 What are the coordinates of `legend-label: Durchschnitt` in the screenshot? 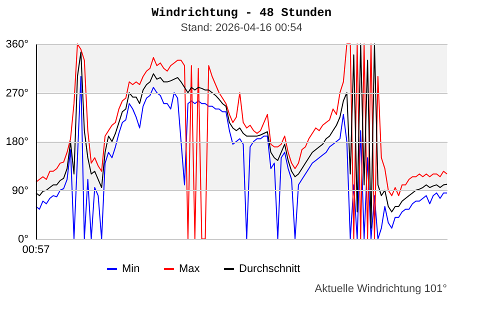 It's located at (269, 269).